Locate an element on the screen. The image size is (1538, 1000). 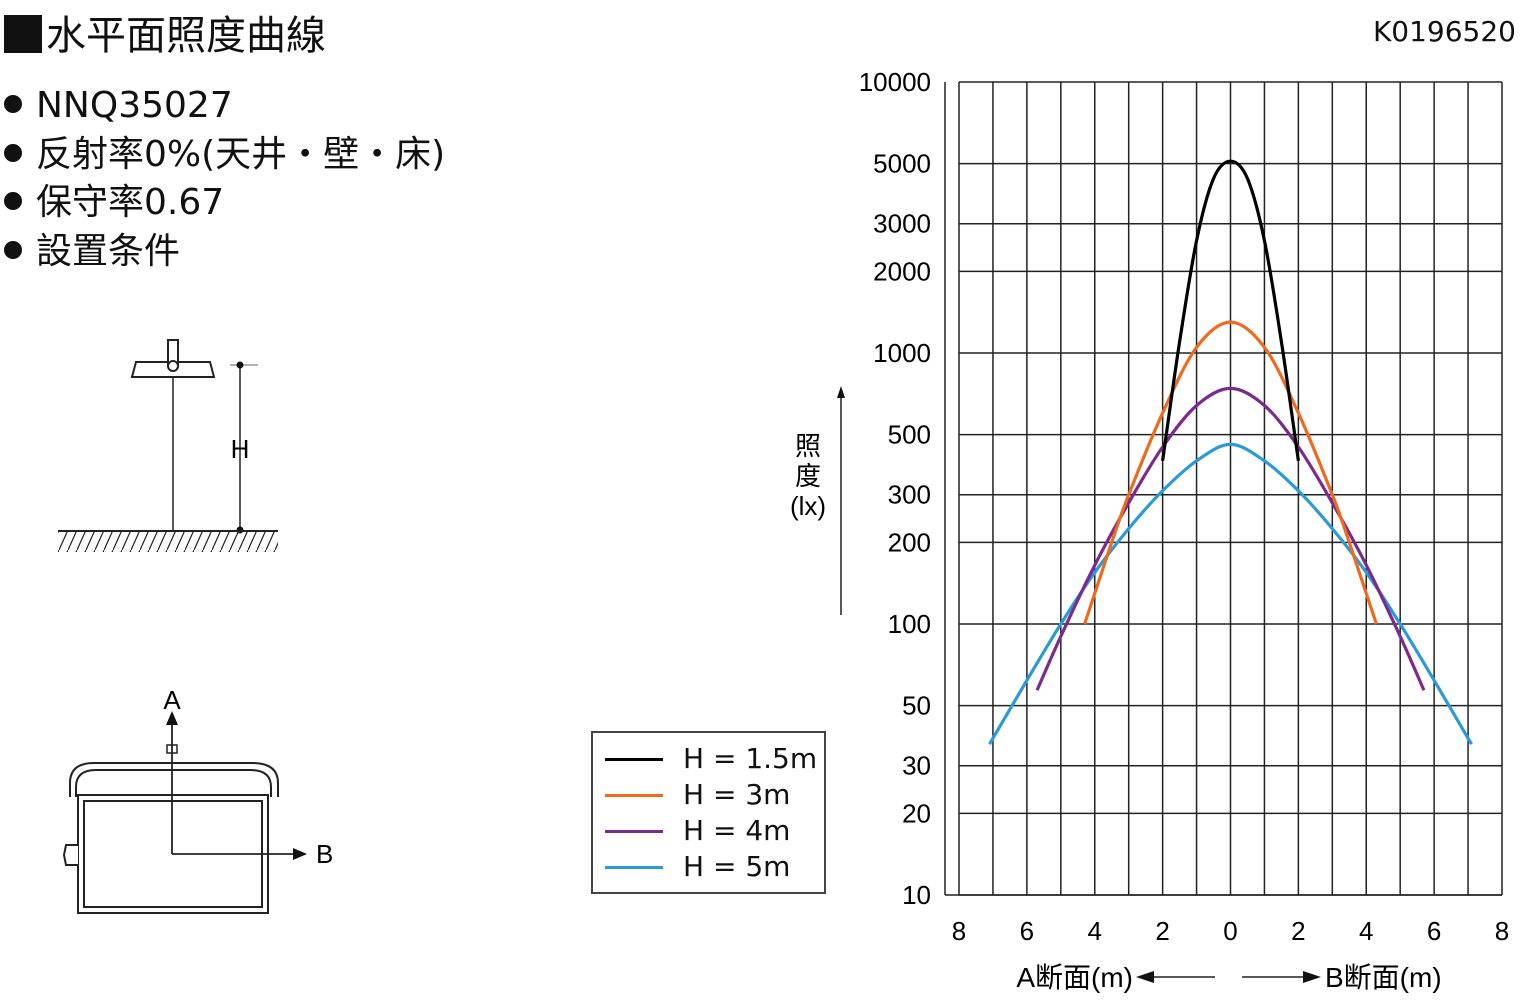
bullet-maintenance-factor: 保守率0.67 is located at coordinates (114, 203).